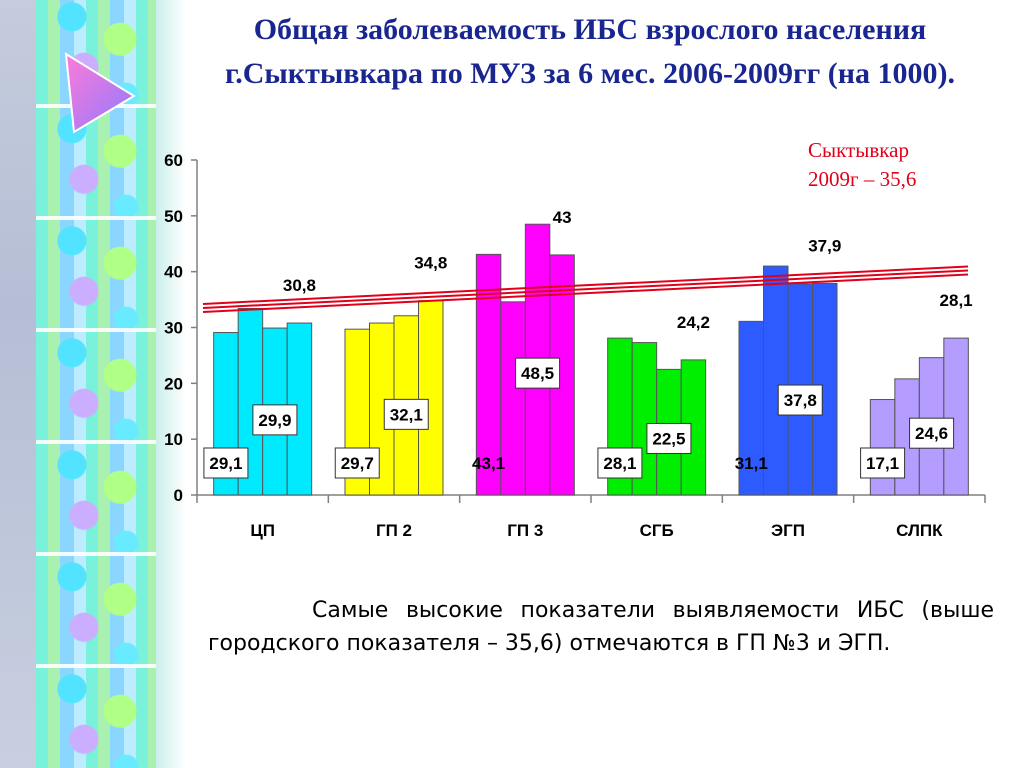  I want to click on x-tick-label: ЭГП, so click(788, 530).